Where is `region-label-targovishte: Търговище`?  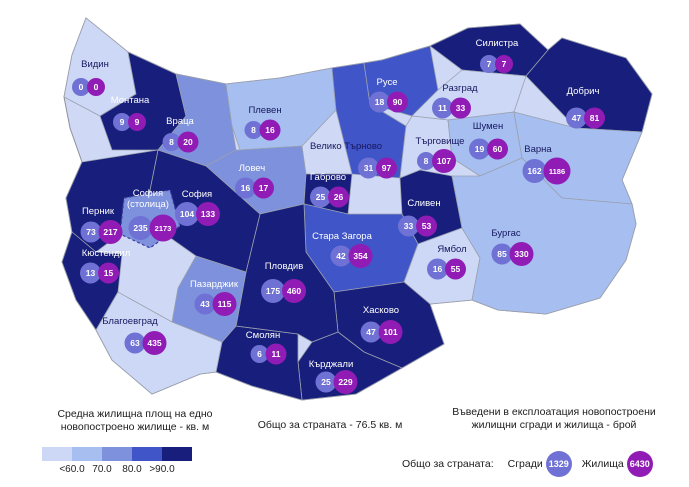 region-label-targovishte: Търговище is located at coordinates (440, 141).